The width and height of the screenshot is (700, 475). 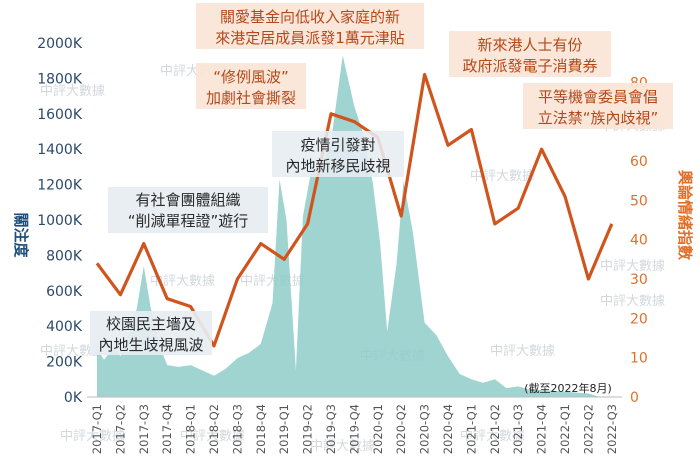 What do you see at coordinates (150, 345) in the screenshot?
I see `annotation-a1-line2: 內地生歧視風波` at bounding box center [150, 345].